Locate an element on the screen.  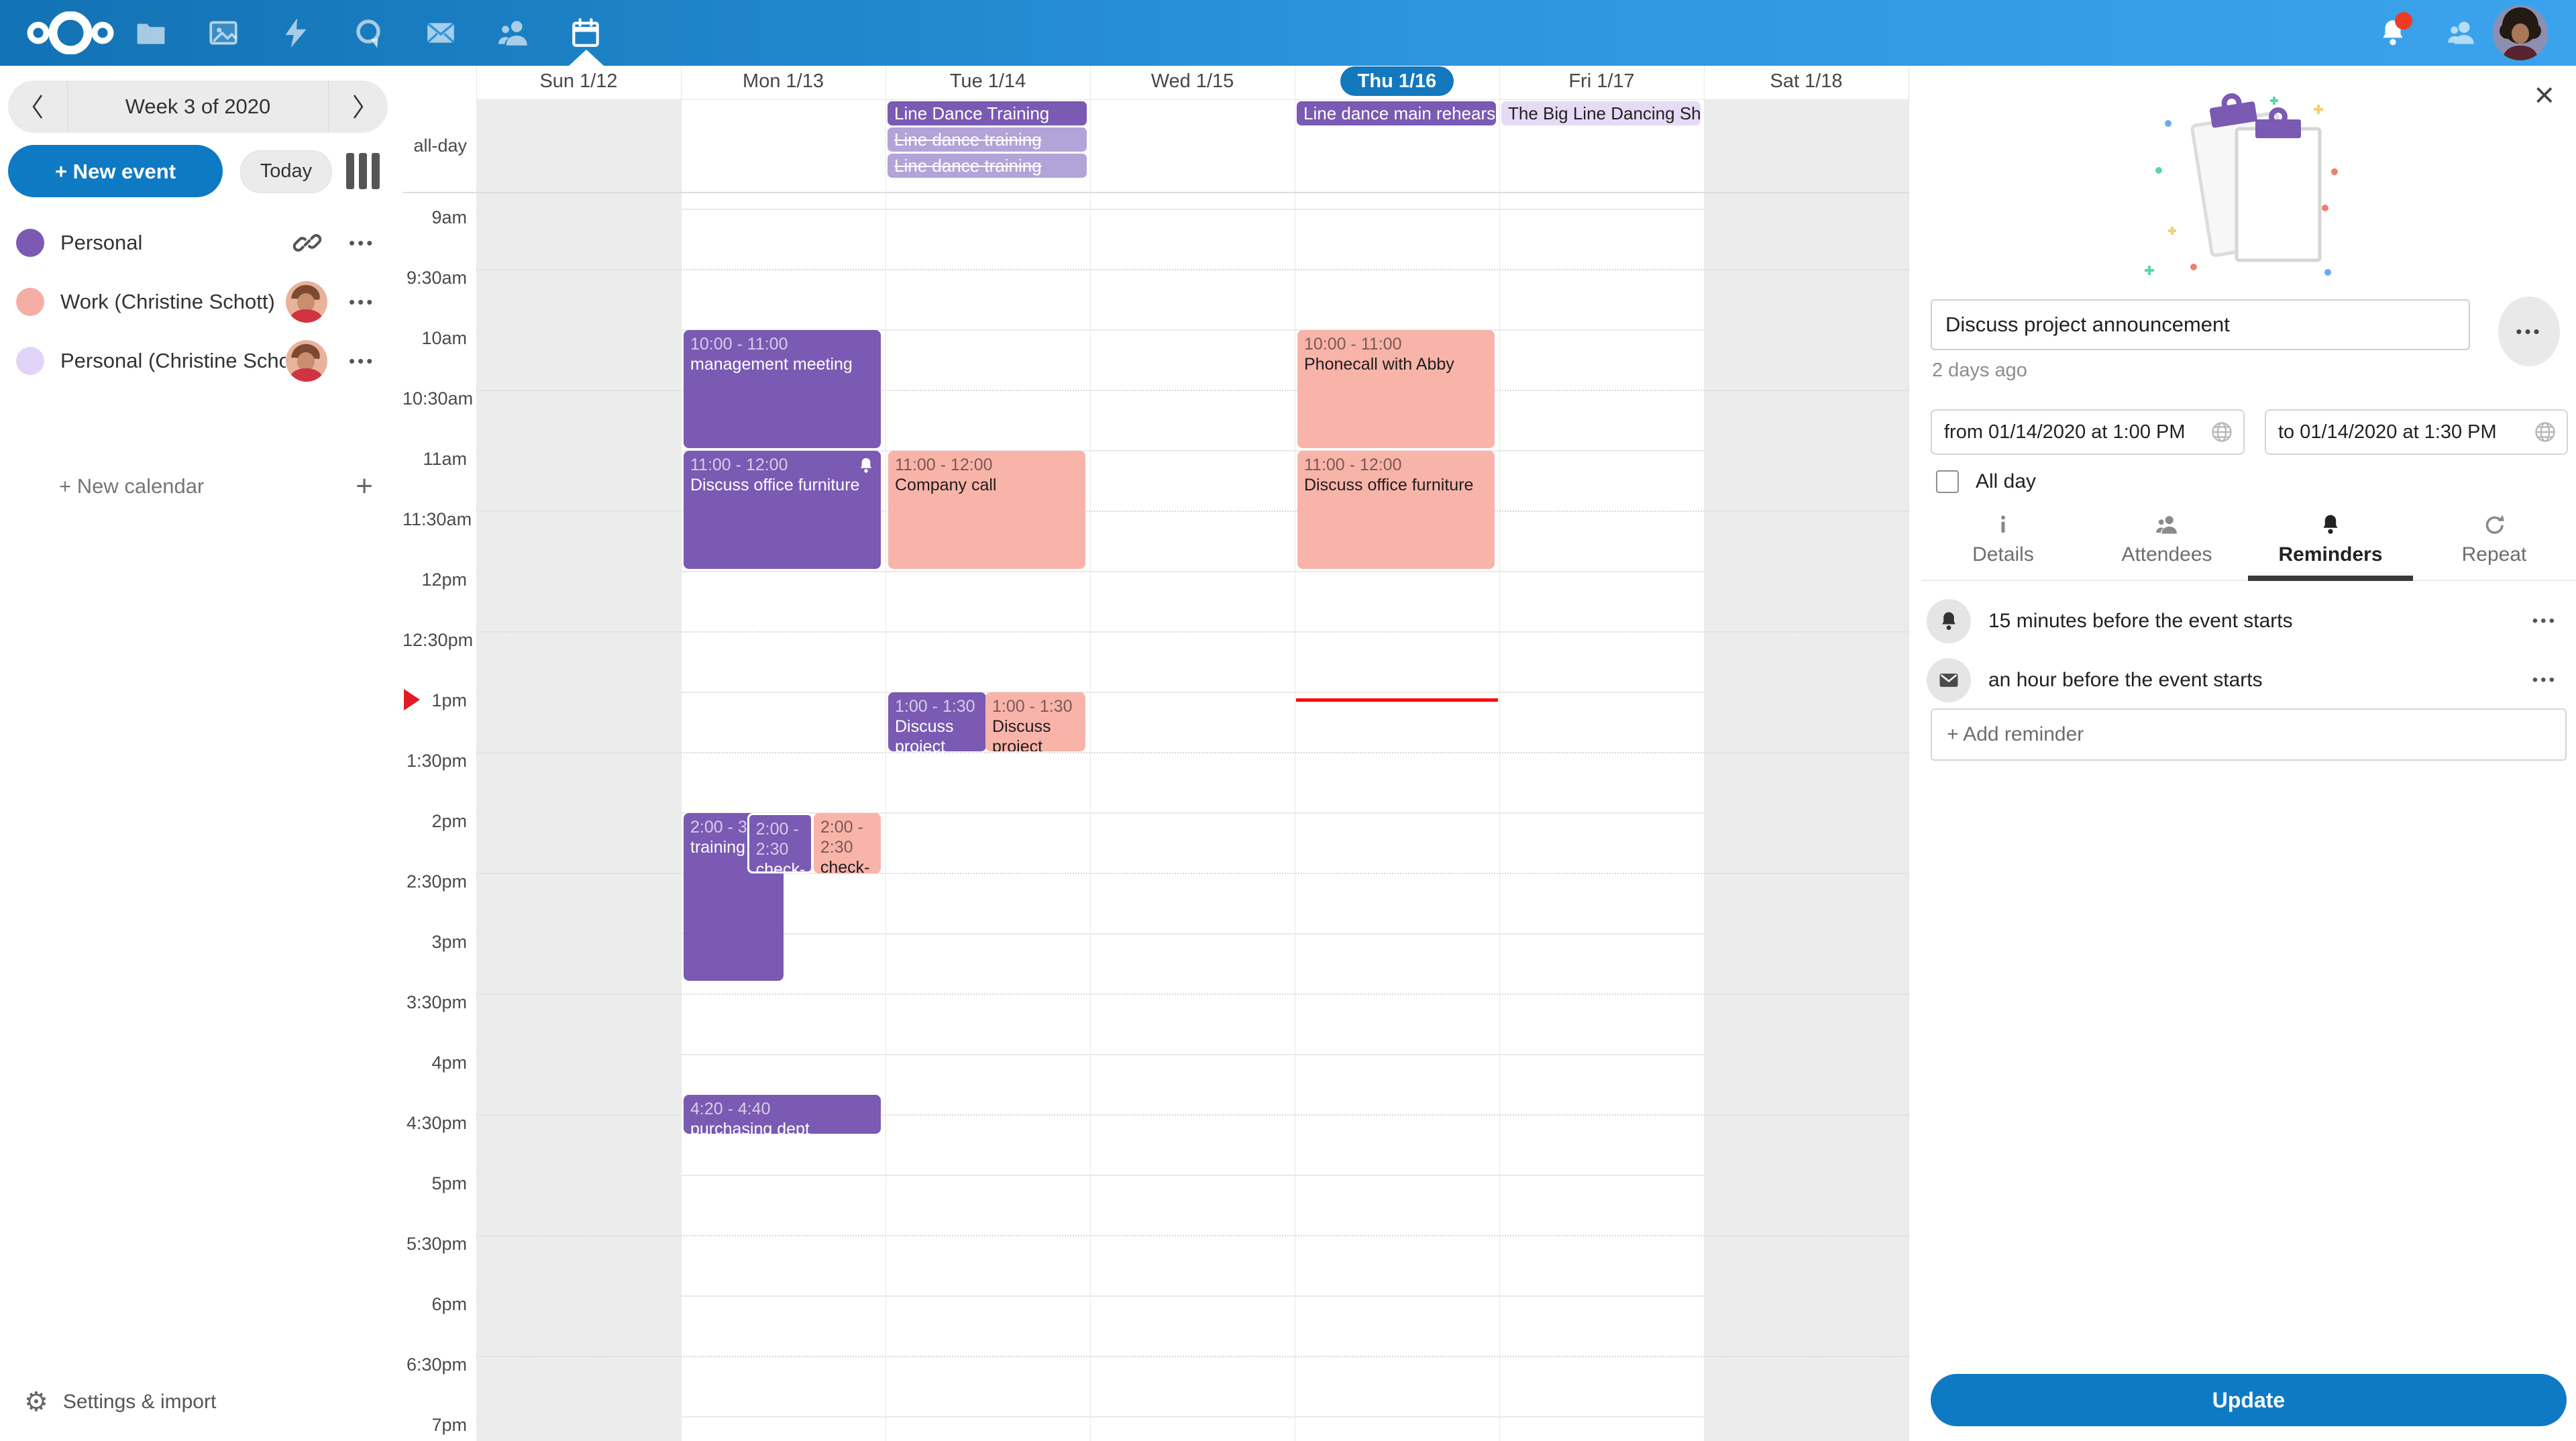
tab-repeat: Repeat is located at coordinates (2494, 544).